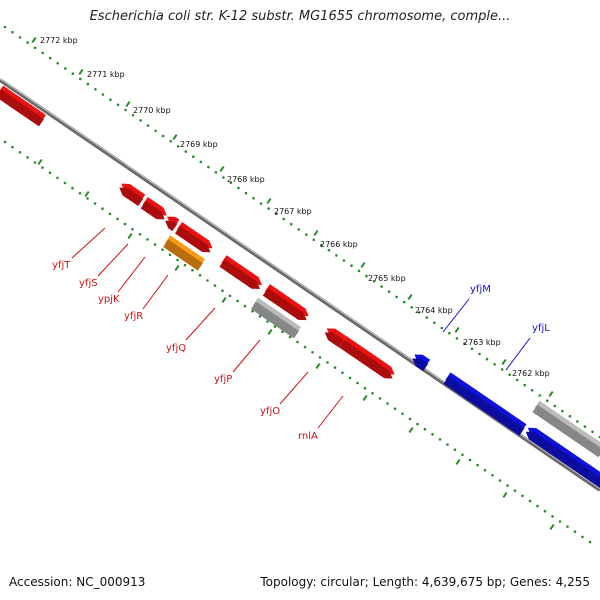 This screenshot has height=600, width=600. What do you see at coordinates (109, 299) in the screenshot?
I see `gene-label-ypjK: ypjK` at bounding box center [109, 299].